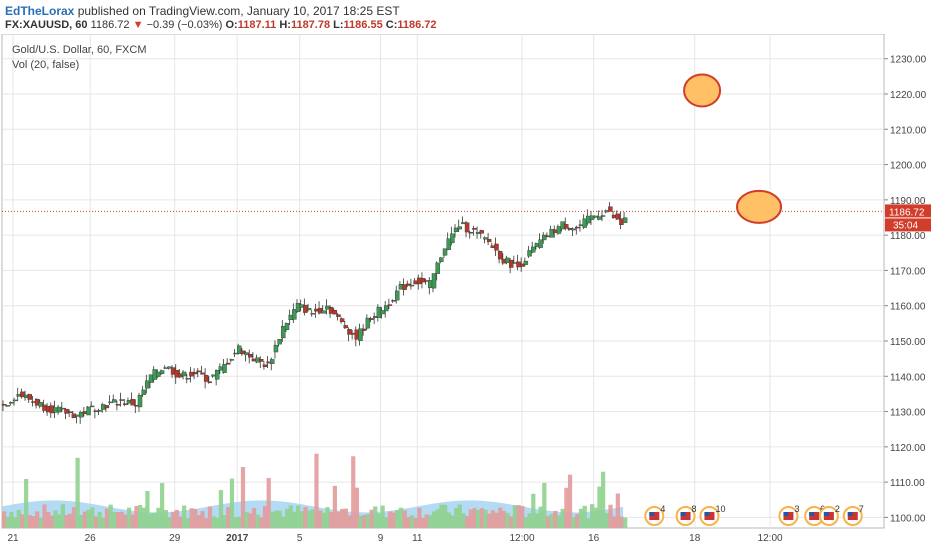 The image size is (932, 550). What do you see at coordinates (300, 538) in the screenshot?
I see `x-tick-label: 5` at bounding box center [300, 538].